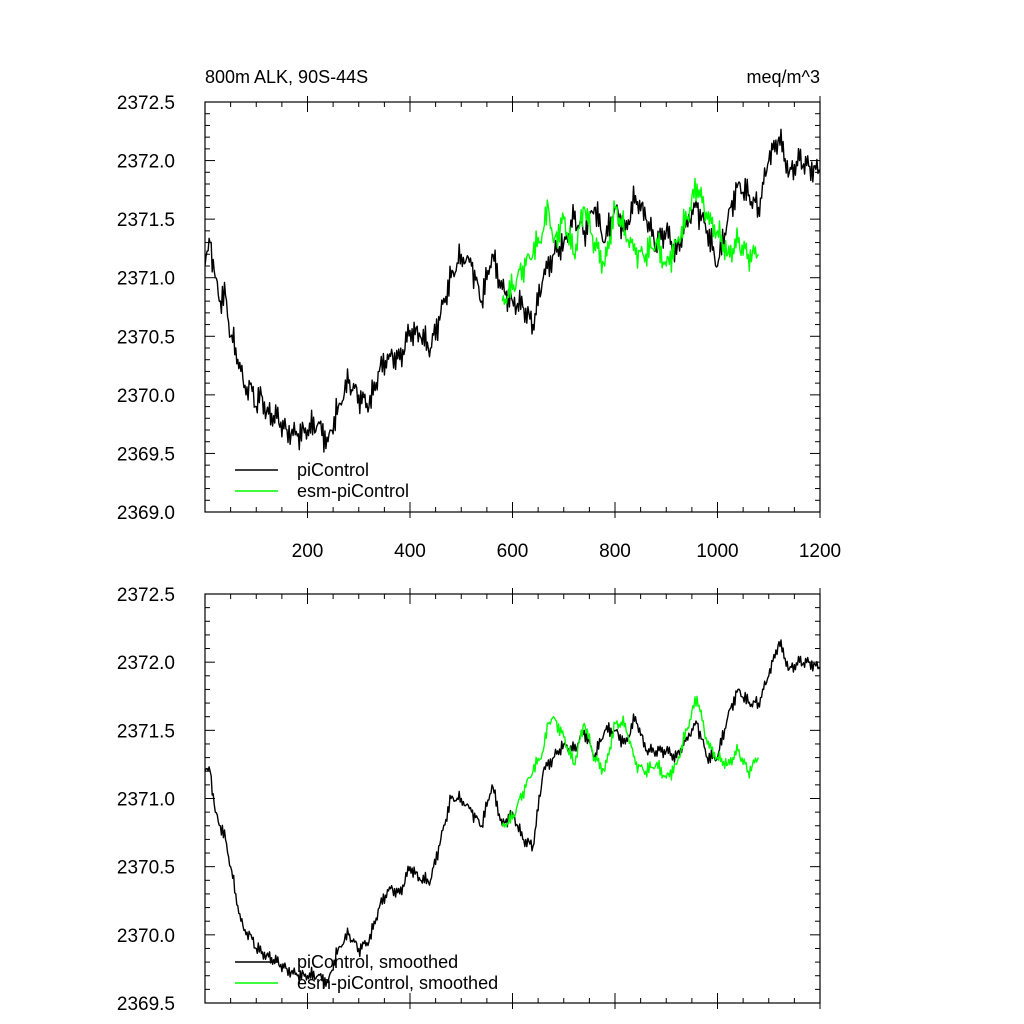 Image resolution: width=1024 pixels, height=1024 pixels. I want to click on y-tick-label: 2369.0, so click(146, 513).